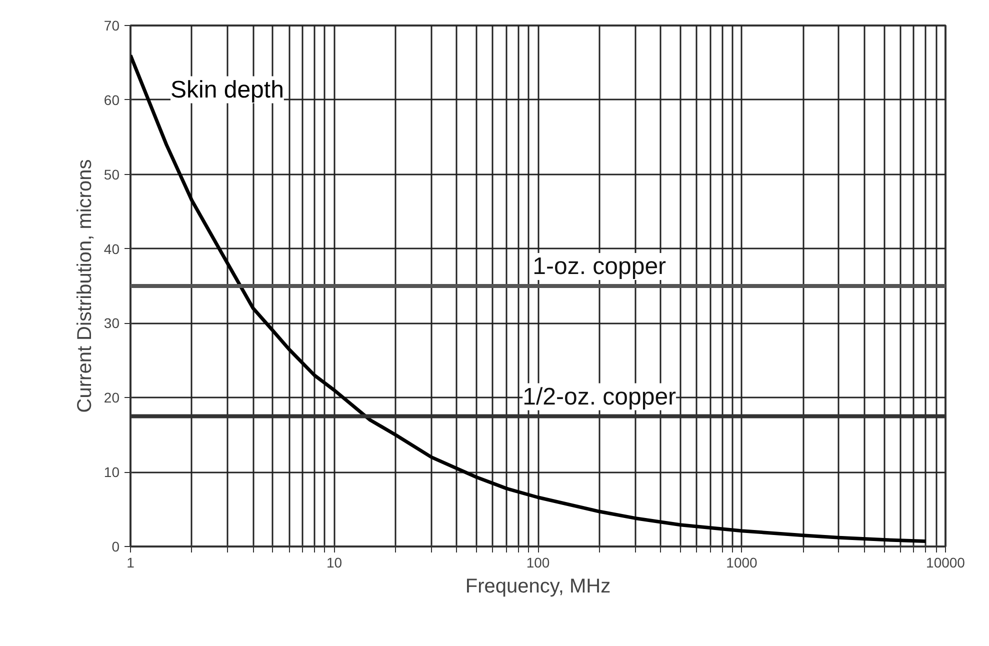  Describe the element at coordinates (112, 174) in the screenshot. I see `y-tick-label: 50` at that location.